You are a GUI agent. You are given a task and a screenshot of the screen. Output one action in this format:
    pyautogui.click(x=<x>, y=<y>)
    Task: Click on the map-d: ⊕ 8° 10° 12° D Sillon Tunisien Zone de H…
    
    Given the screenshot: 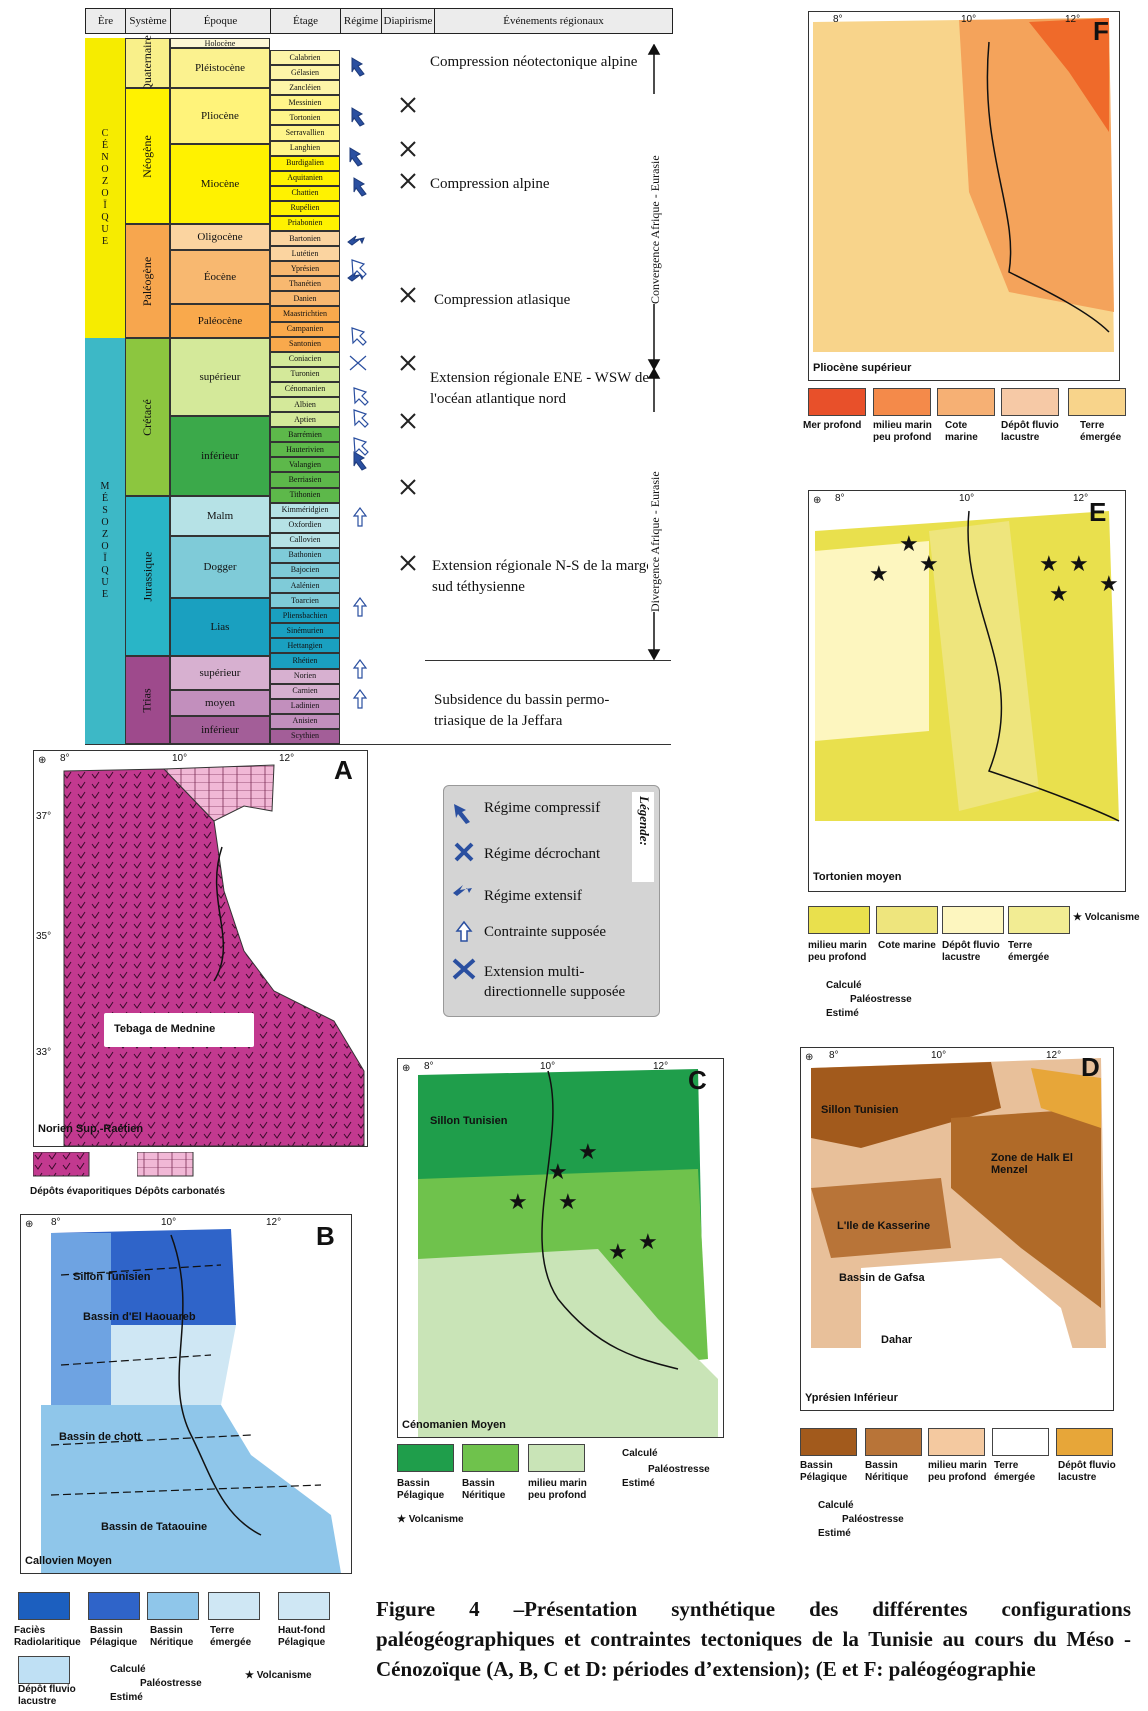 What is the action you would take?
    pyautogui.click(x=957, y=1229)
    